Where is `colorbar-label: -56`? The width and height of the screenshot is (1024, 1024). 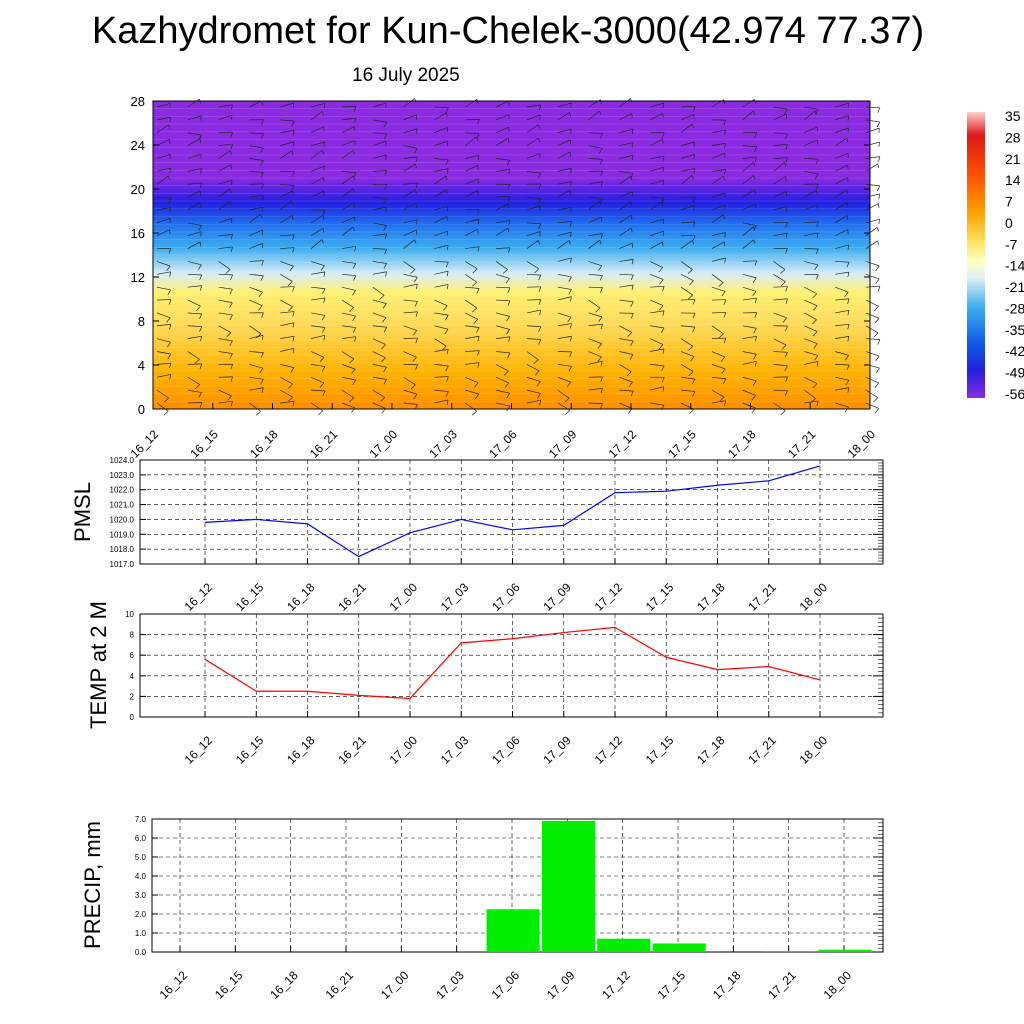
colorbar-label: -56 is located at coordinates (1014, 394).